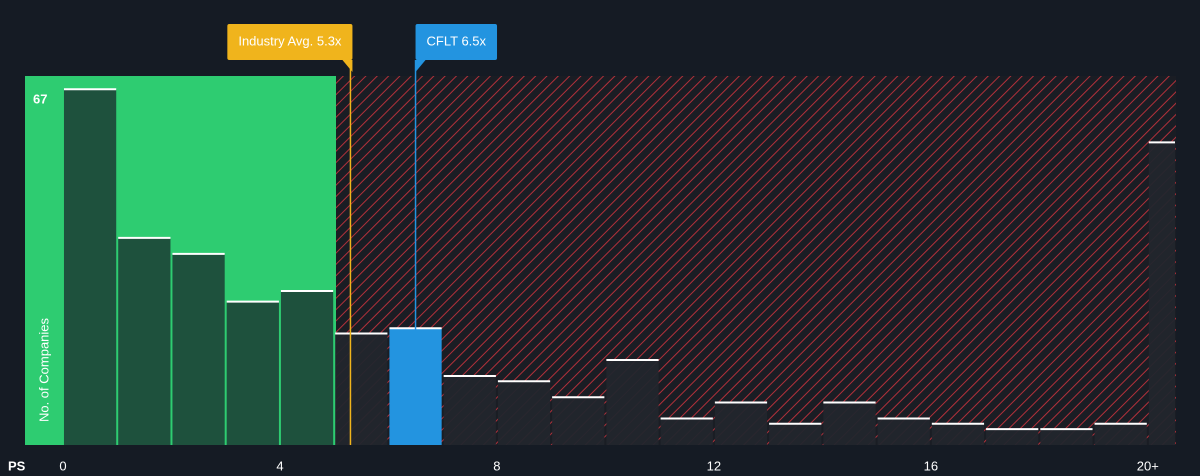 This screenshot has width=1200, height=476. I want to click on x-tick-label: 16, so click(931, 465).